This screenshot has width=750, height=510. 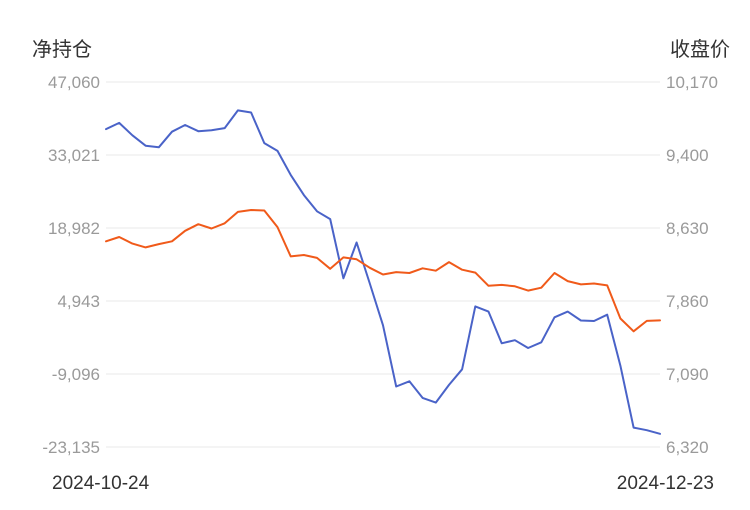 What do you see at coordinates (74, 228) in the screenshot?
I see `left-tick-label: 18,982` at bounding box center [74, 228].